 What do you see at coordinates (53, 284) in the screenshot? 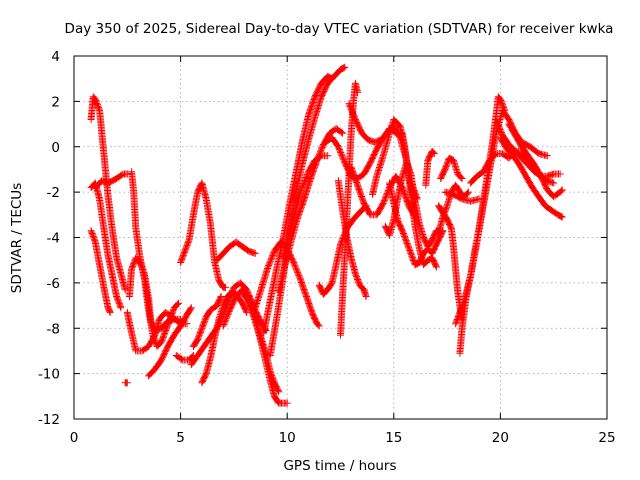
I see `y-tick-label: -6` at bounding box center [53, 284].